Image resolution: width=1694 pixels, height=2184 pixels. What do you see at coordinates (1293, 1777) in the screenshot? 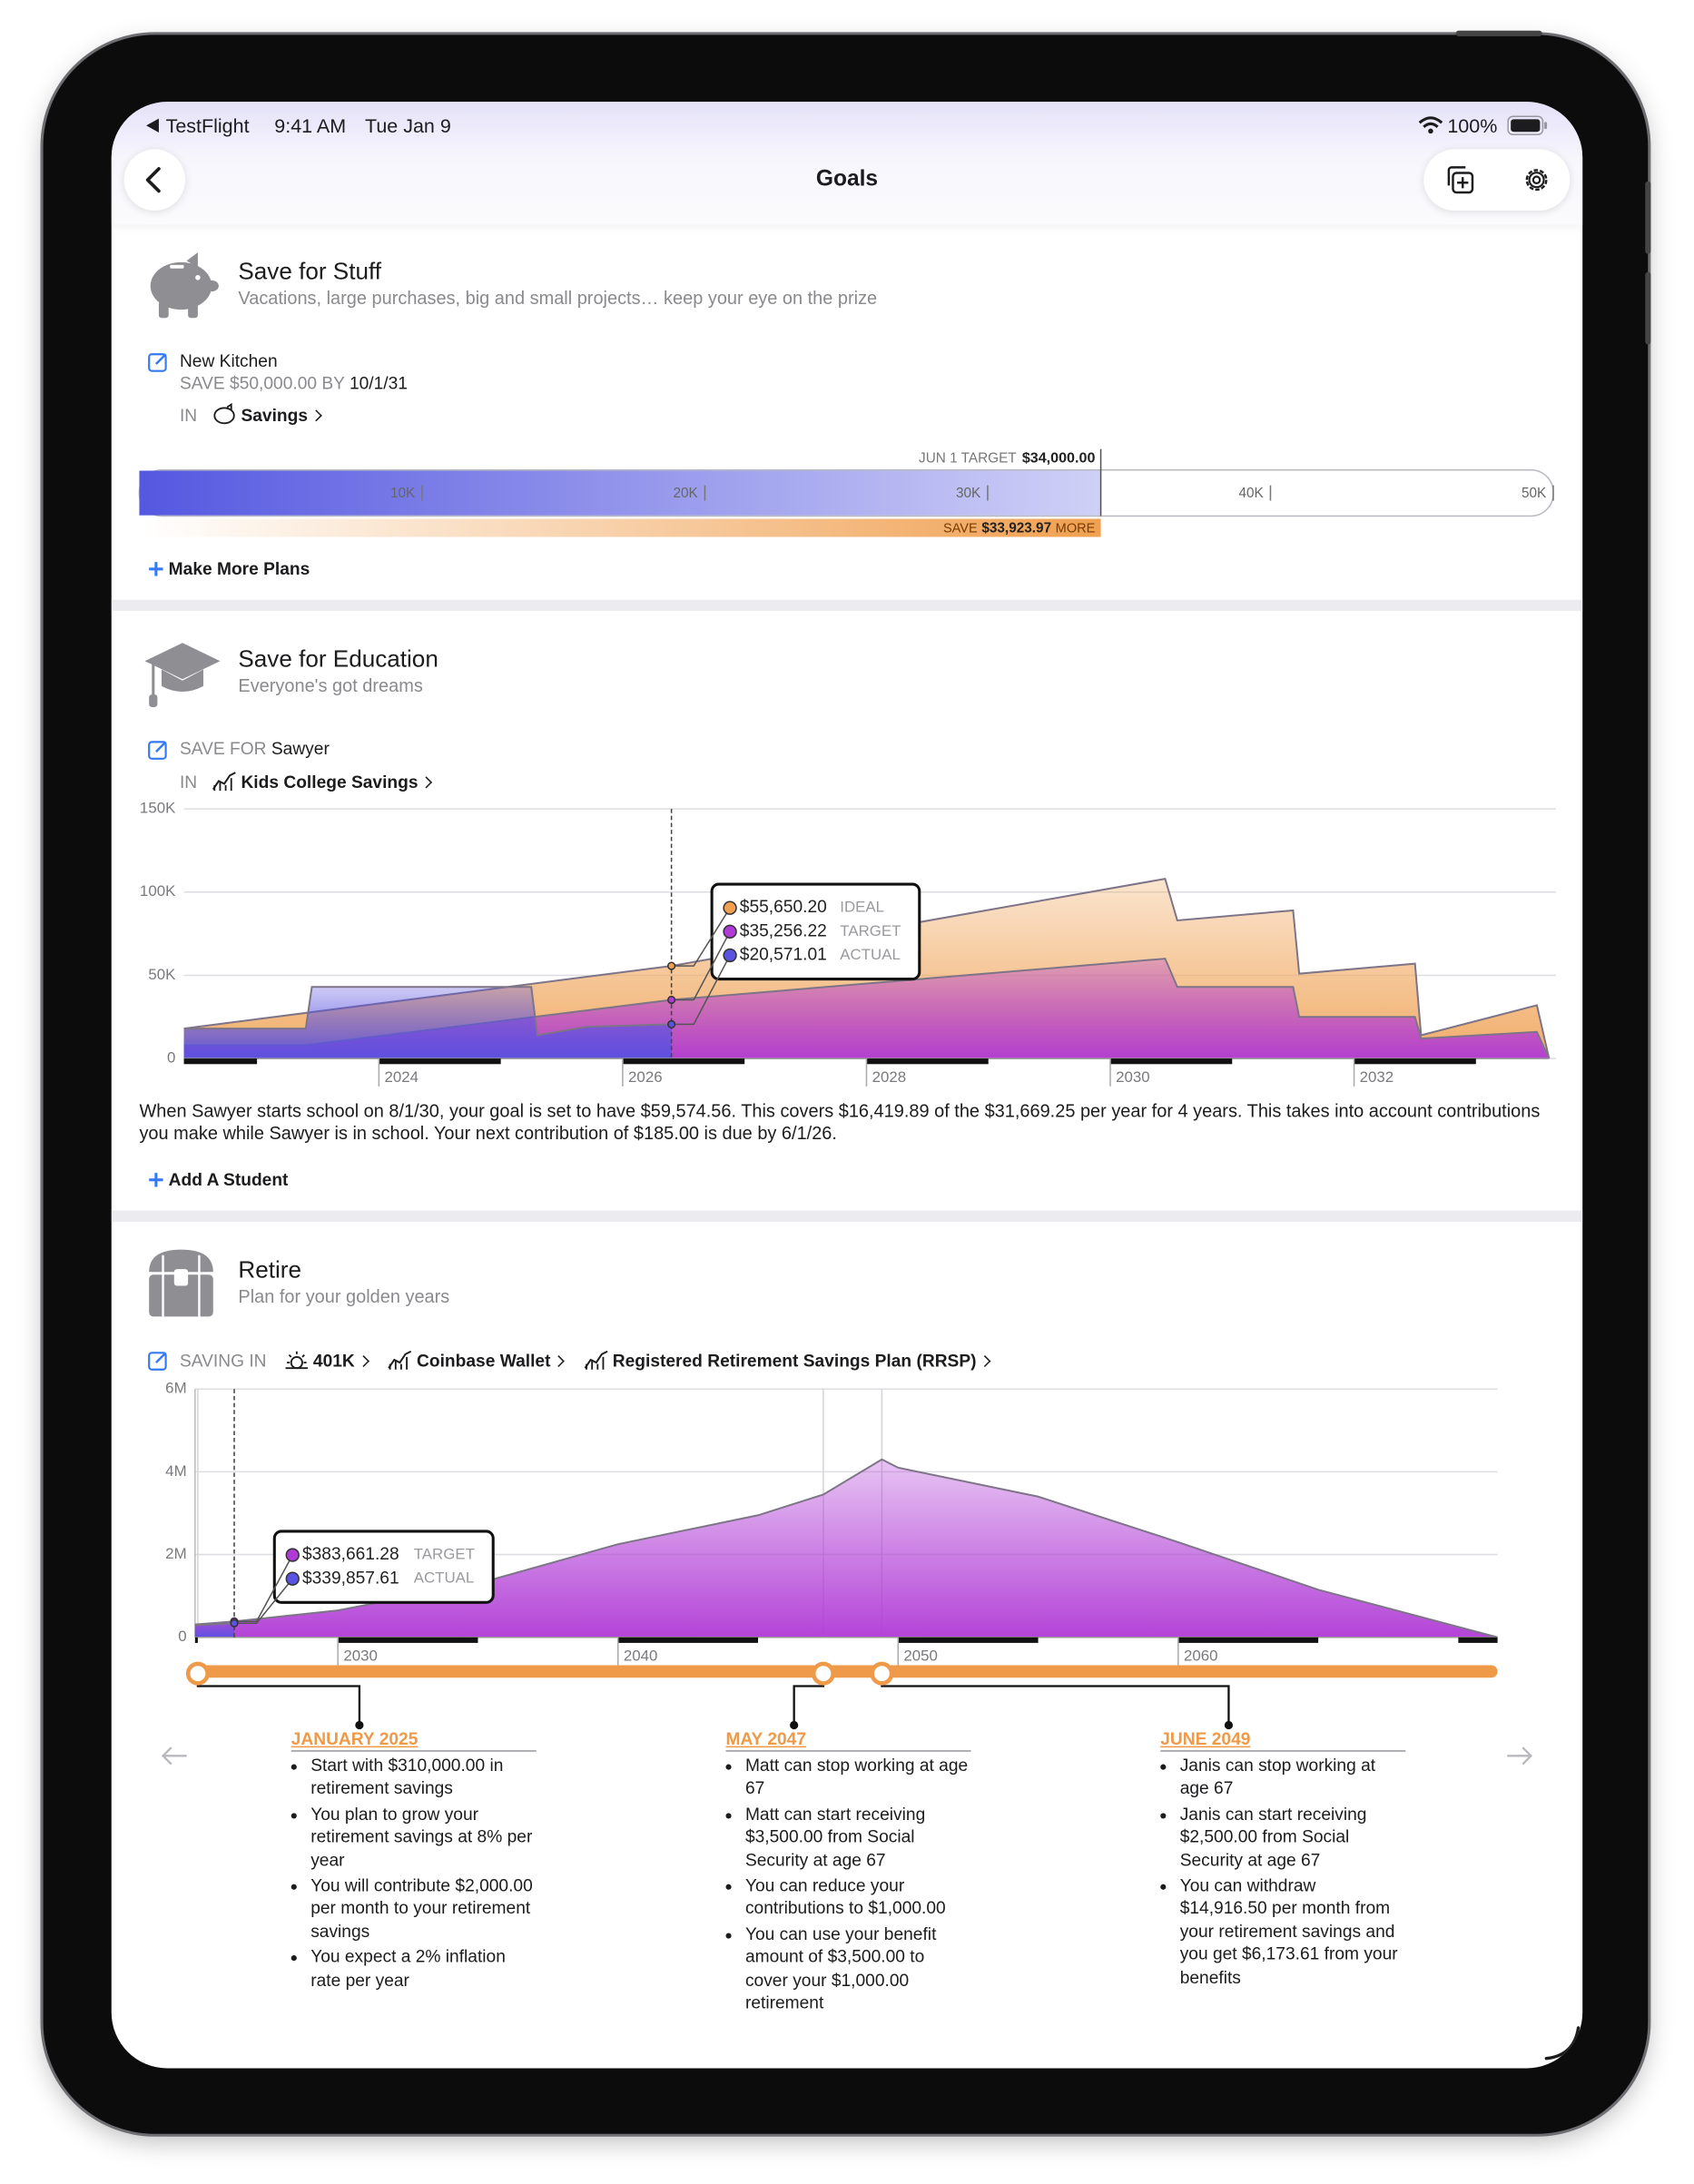
I see `event-bullet: Janis can stop working at age 67` at bounding box center [1293, 1777].